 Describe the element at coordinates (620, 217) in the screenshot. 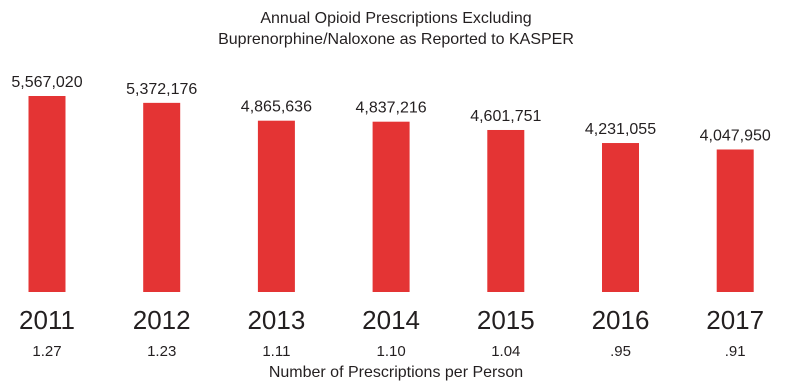

I see `bar-2016` at that location.